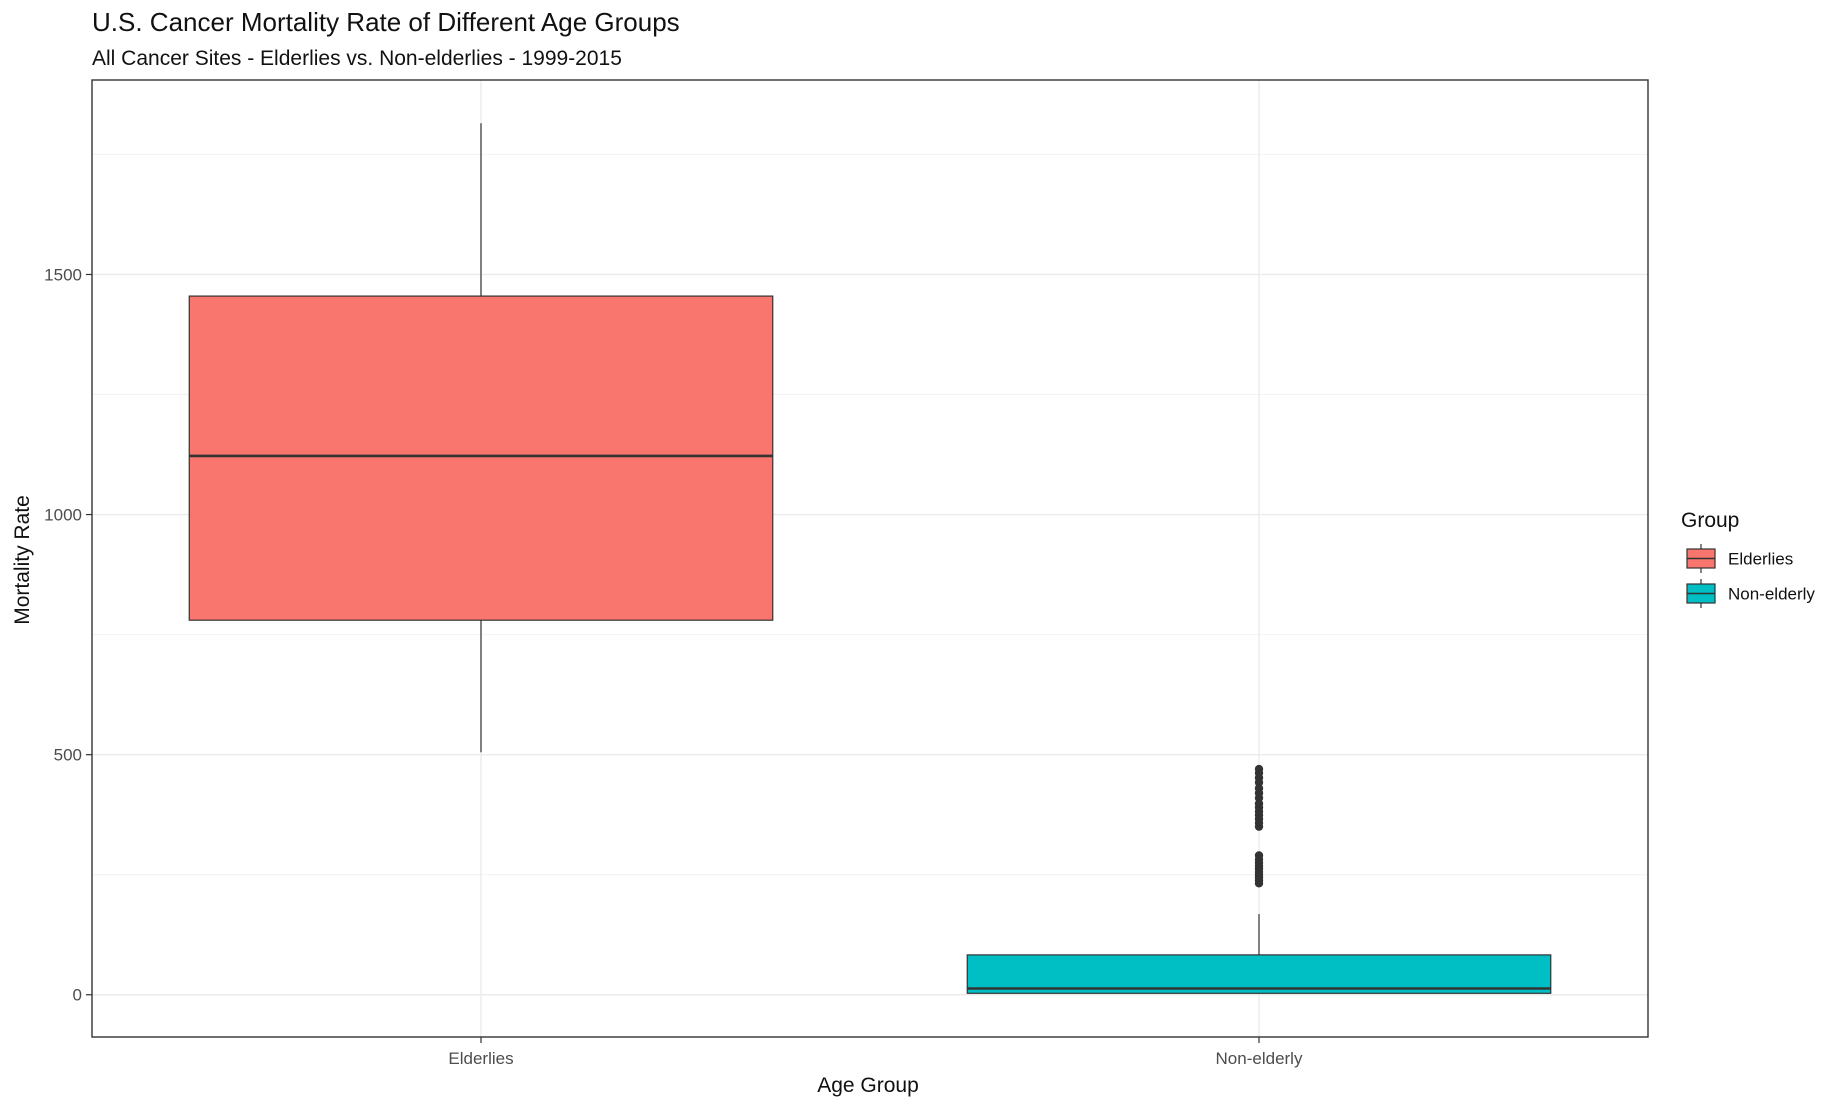  I want to click on x-axis: Elderlies Non-elderly, so click(875, 1052).